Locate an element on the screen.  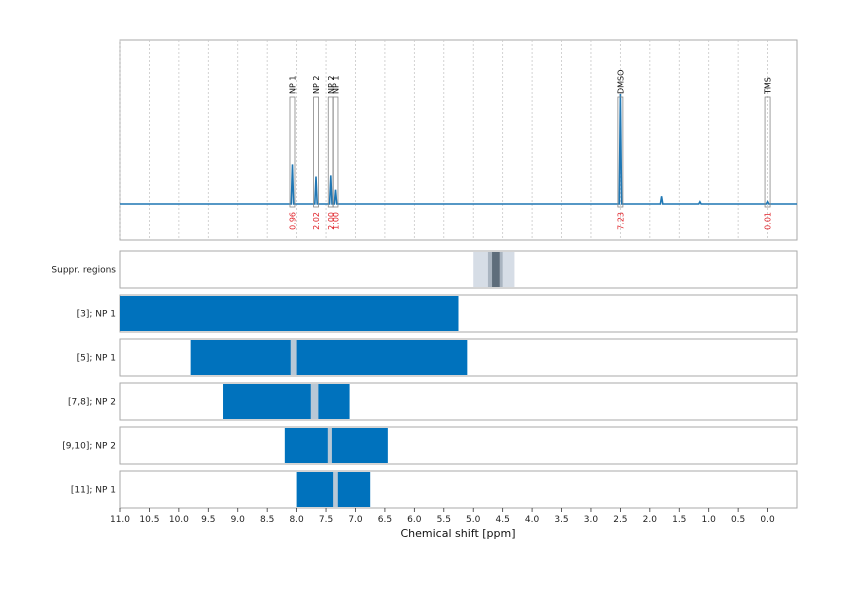
peak-label: TMS is located at coordinates (768, 86).